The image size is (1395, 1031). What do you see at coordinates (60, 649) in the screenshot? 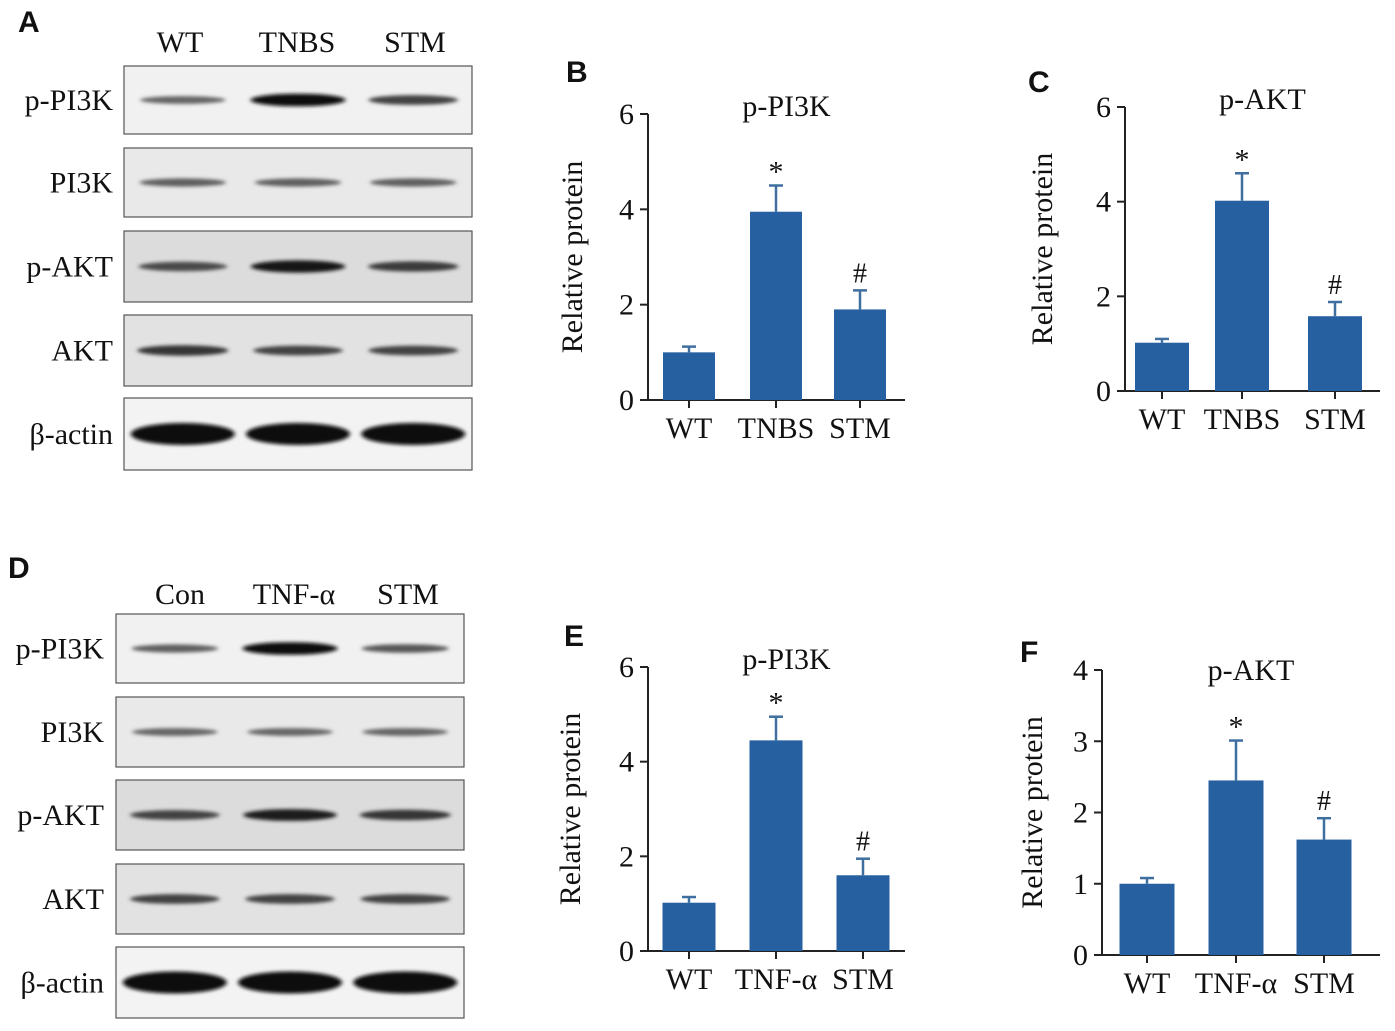
I see `blot-row-label: p-PI3K` at bounding box center [60, 649].